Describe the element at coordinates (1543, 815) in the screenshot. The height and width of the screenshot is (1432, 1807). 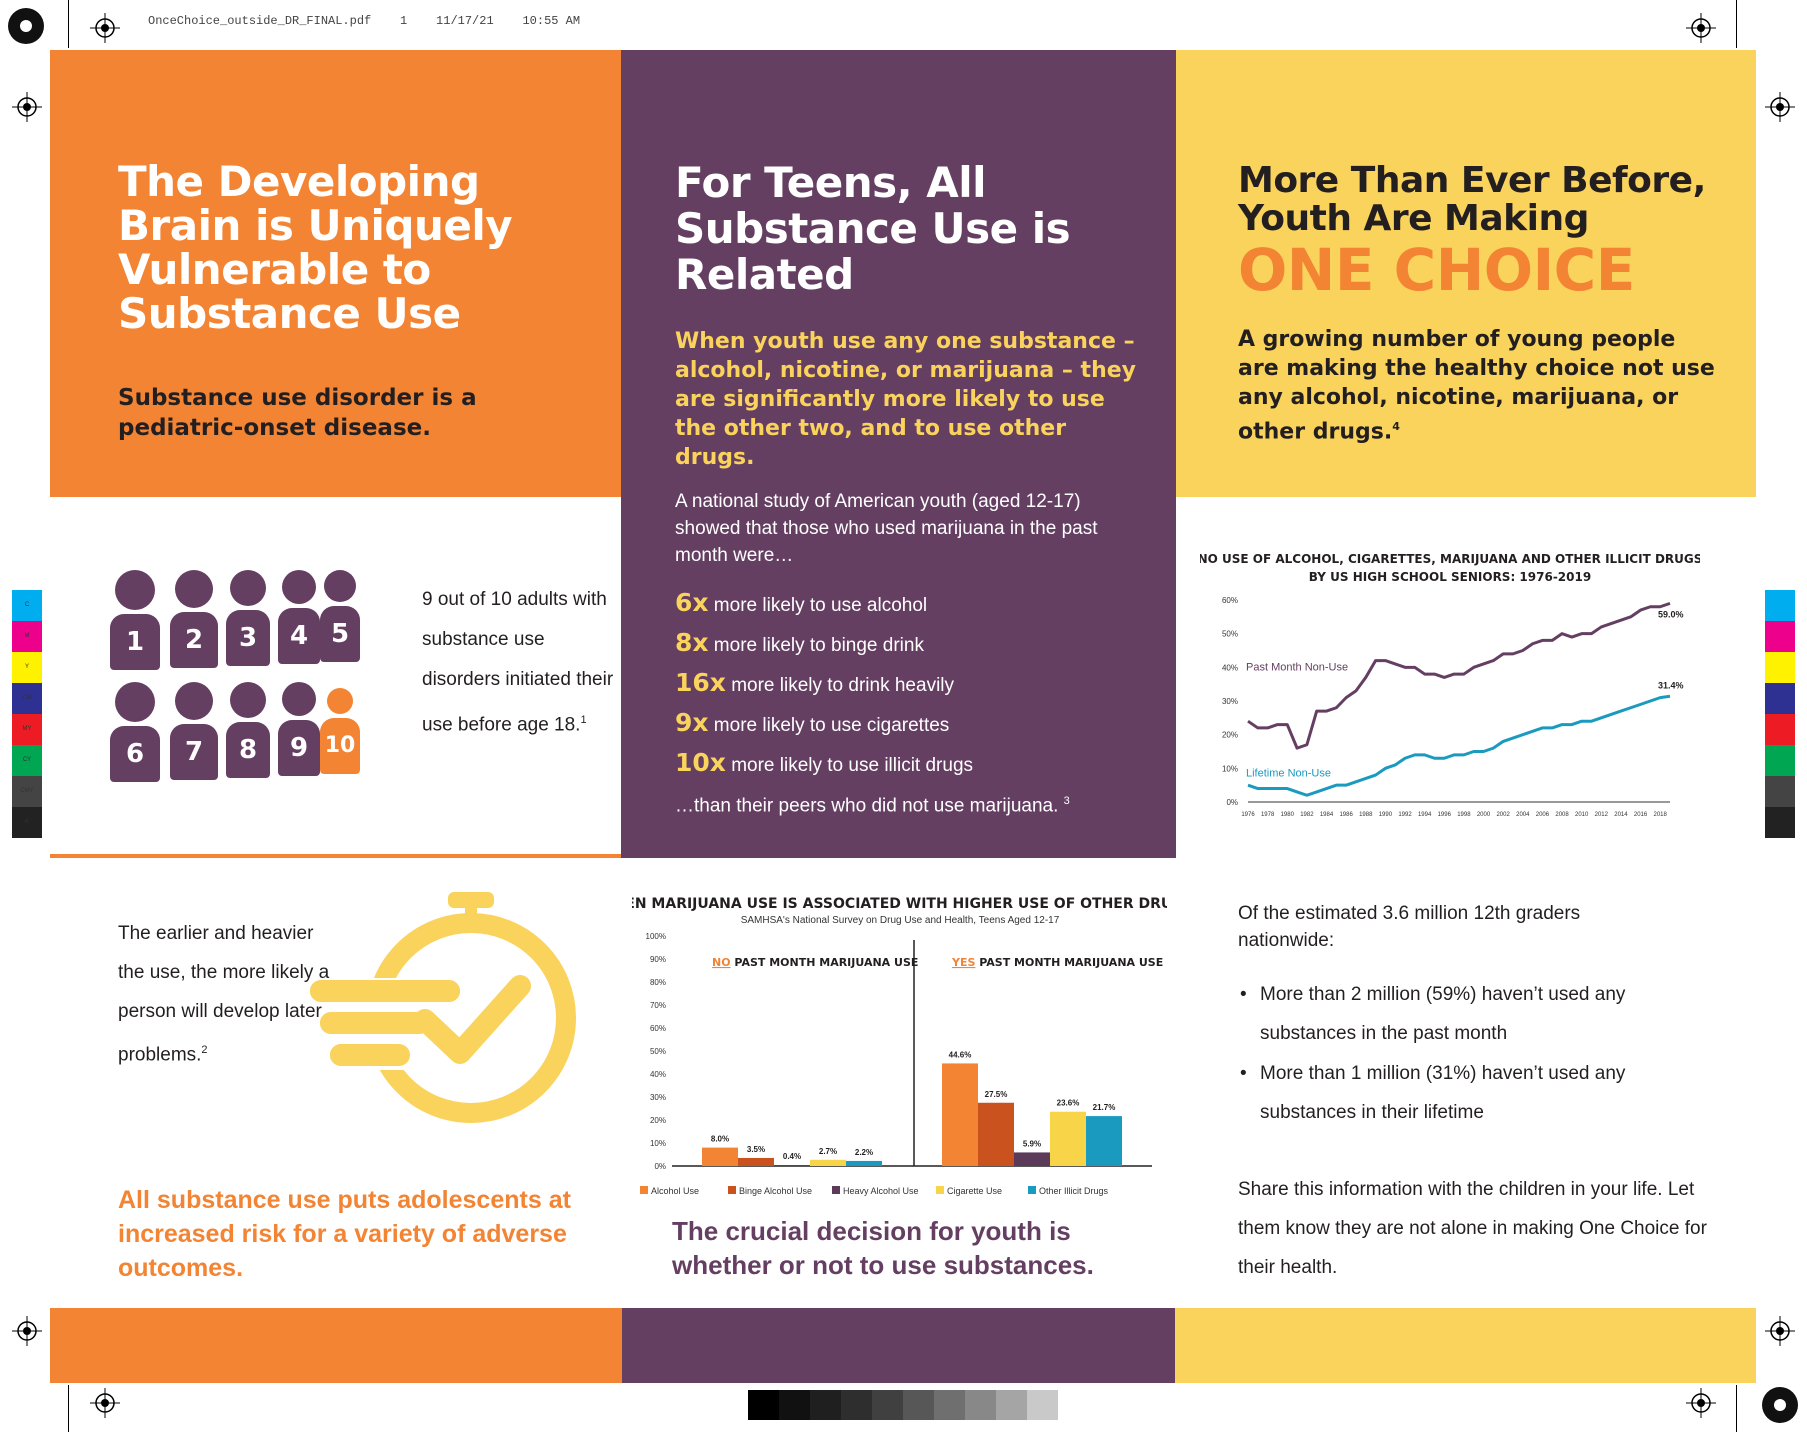
I see `x-tick-label: 2006` at that location.